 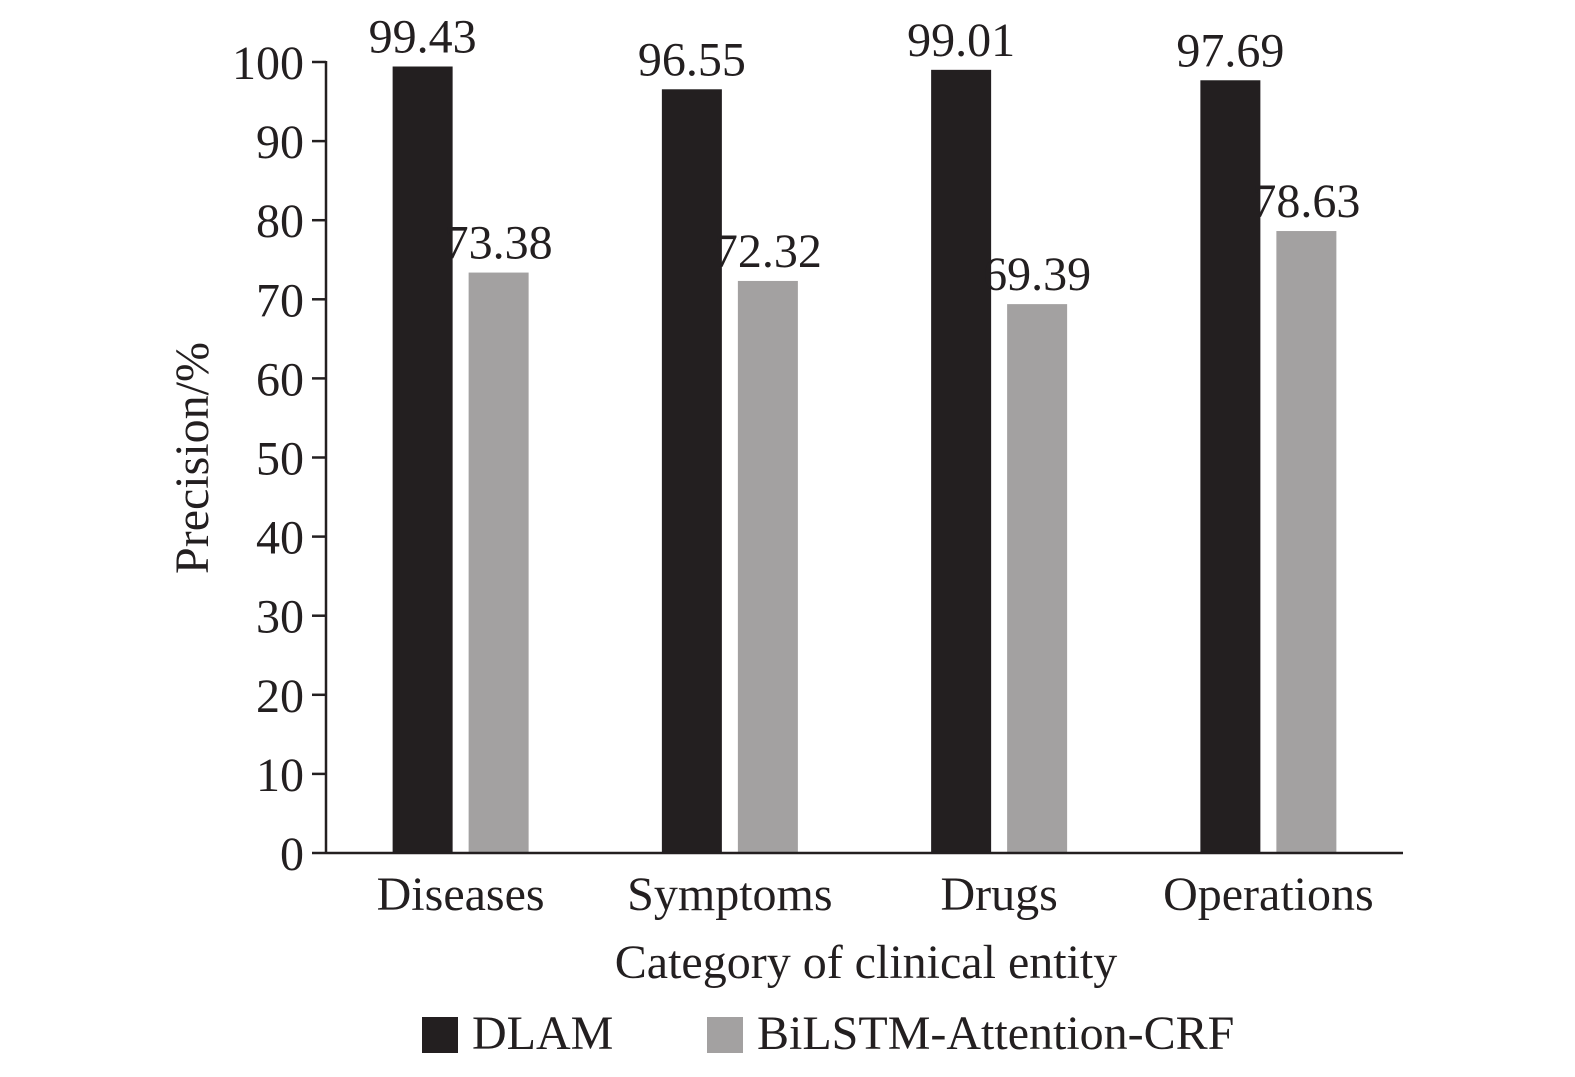 What do you see at coordinates (1037, 578) in the screenshot?
I see `bar-bilstm-attention-crf-drugs` at bounding box center [1037, 578].